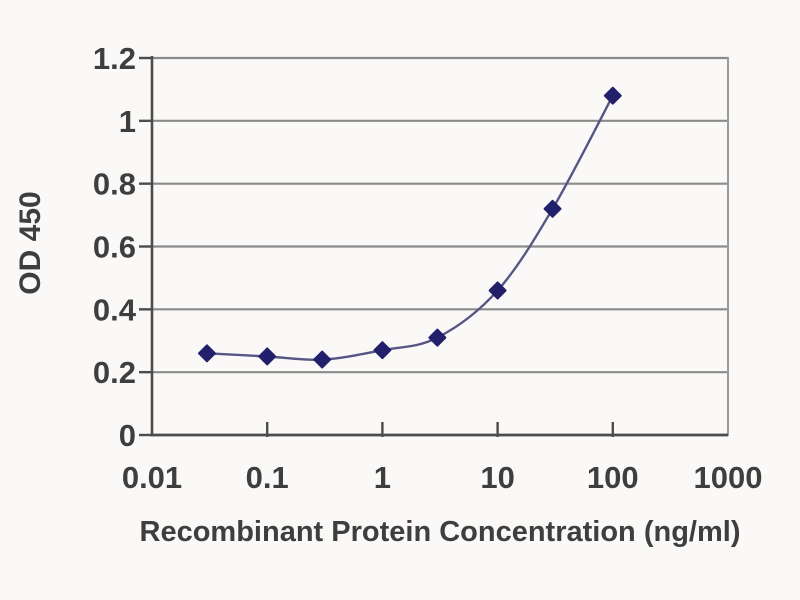 This screenshot has height=600, width=800. What do you see at coordinates (114, 372) in the screenshot?
I see `y-tick-label: 0.2` at bounding box center [114, 372].